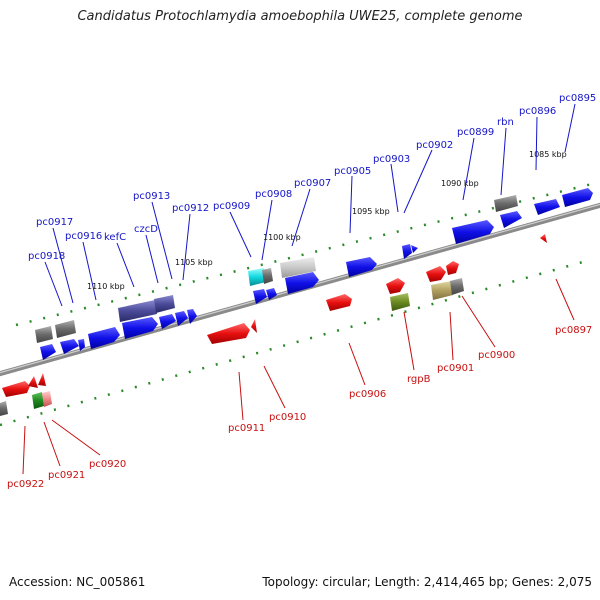 This screenshot has height=600, width=600. What do you see at coordinates (83, 236) in the screenshot?
I see `gene-label: pc0916` at bounding box center [83, 236].